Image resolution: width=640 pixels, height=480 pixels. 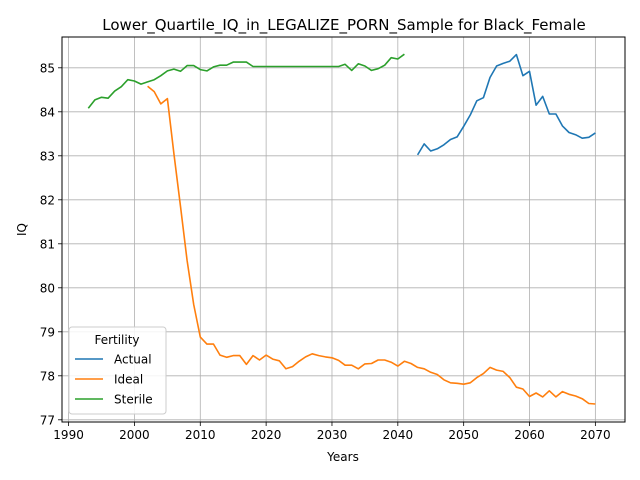 I want to click on legend-box, so click(x=117, y=370).